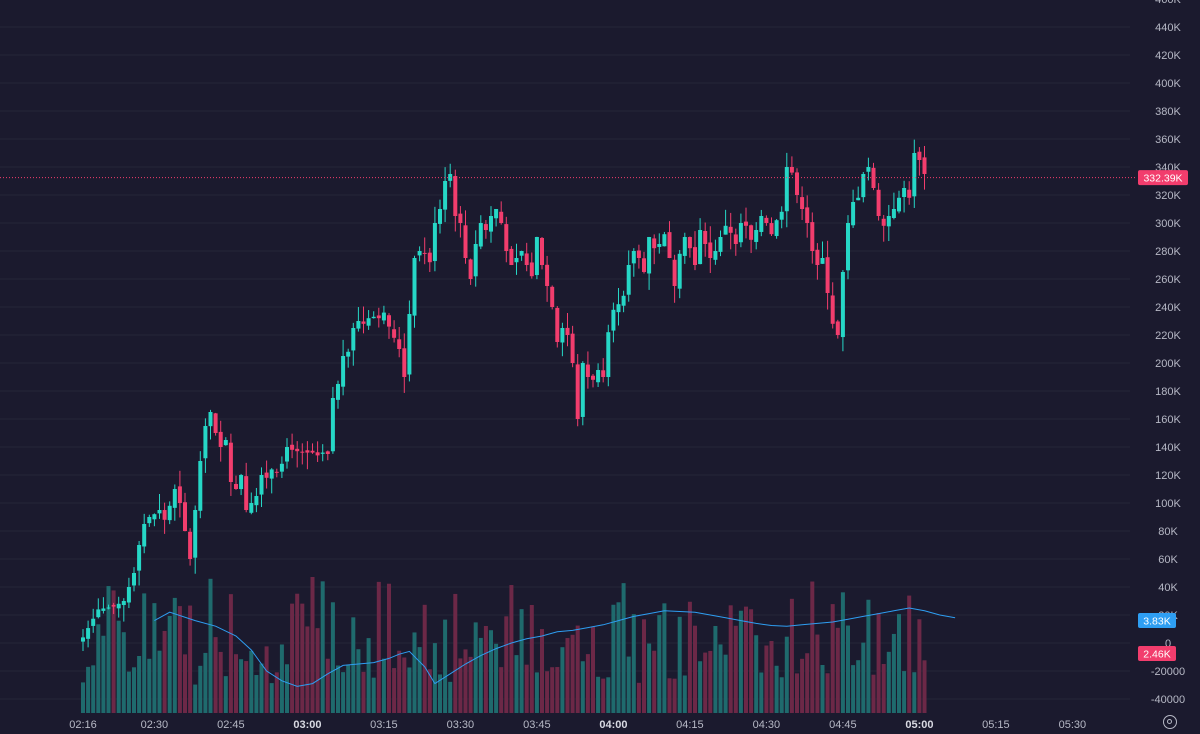 The width and height of the screenshot is (1200, 734). What do you see at coordinates (767, 725) in the screenshot?
I see `time-tick-label: 04:30` at bounding box center [767, 725].